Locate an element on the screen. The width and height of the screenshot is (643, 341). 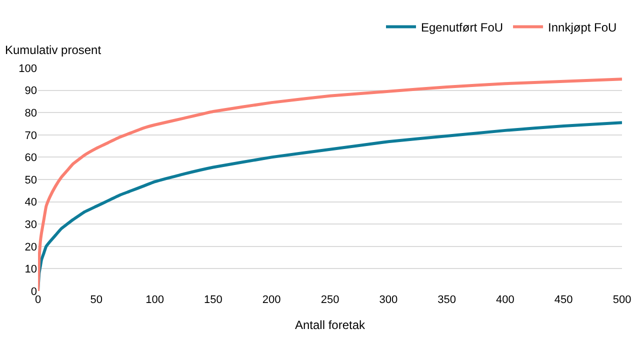
x-tick-label: 100 is located at coordinates (155, 300).